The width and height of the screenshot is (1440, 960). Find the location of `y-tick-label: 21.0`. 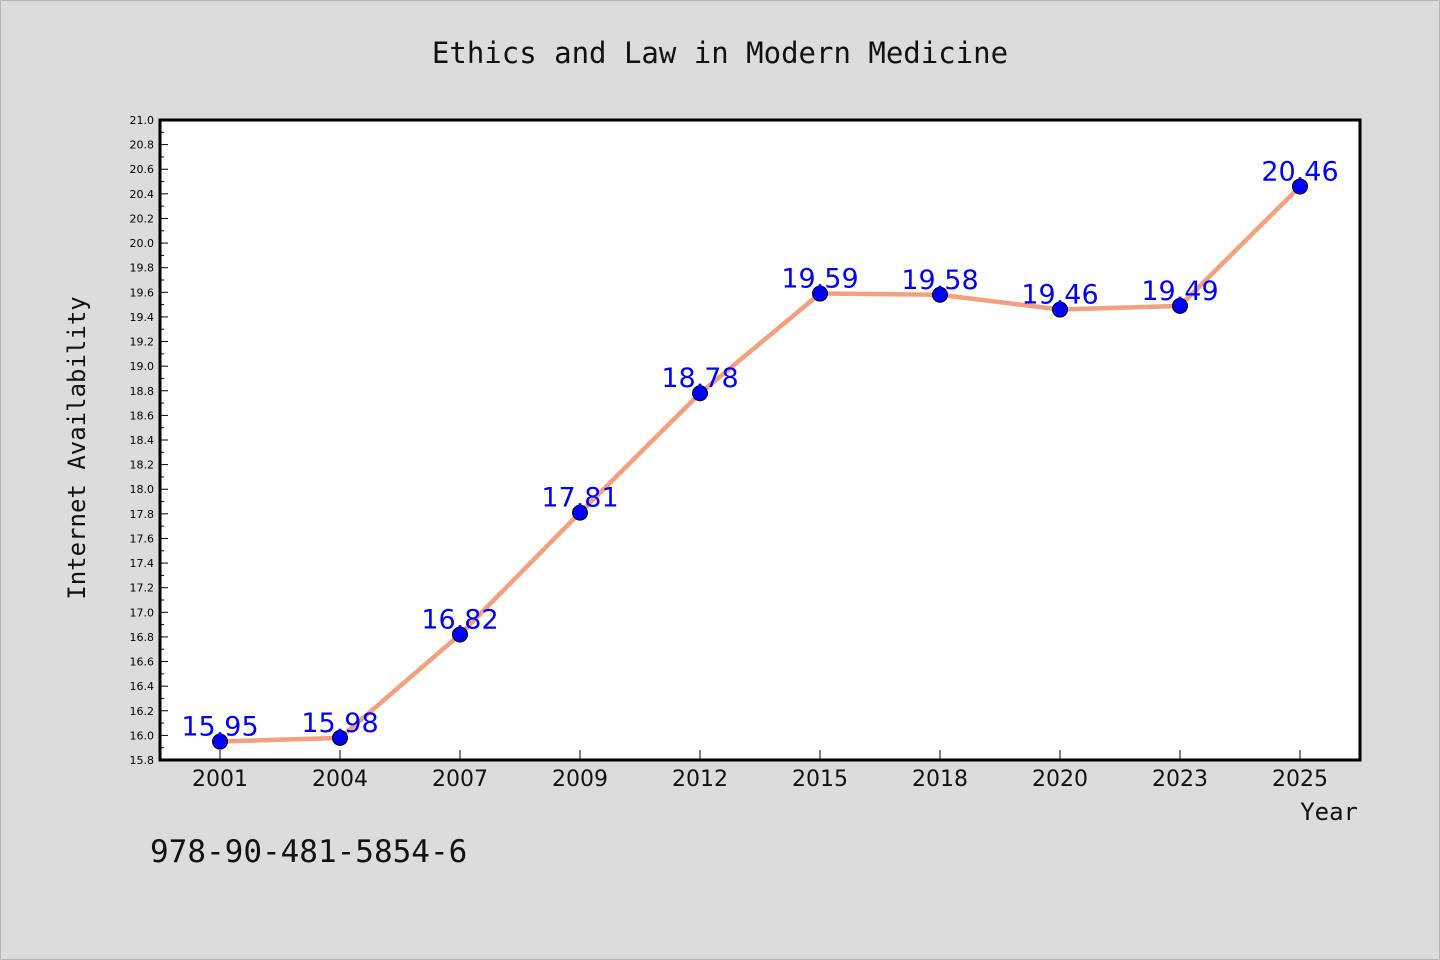

y-tick-label: 21.0 is located at coordinates (142, 120).